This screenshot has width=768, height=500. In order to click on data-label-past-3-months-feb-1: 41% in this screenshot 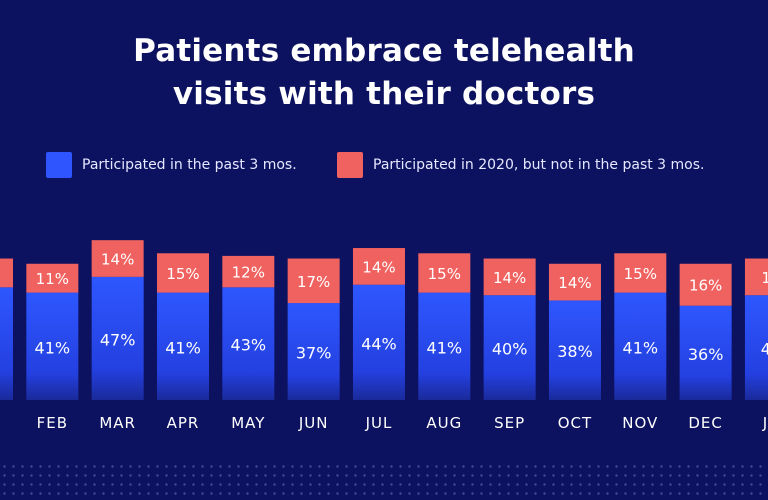, I will do `click(53, 347)`.